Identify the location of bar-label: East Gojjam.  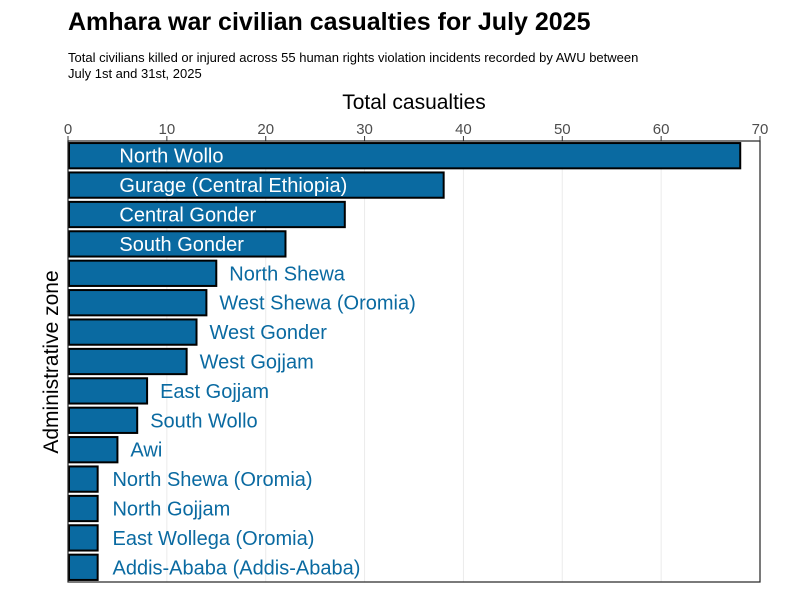
(214, 392).